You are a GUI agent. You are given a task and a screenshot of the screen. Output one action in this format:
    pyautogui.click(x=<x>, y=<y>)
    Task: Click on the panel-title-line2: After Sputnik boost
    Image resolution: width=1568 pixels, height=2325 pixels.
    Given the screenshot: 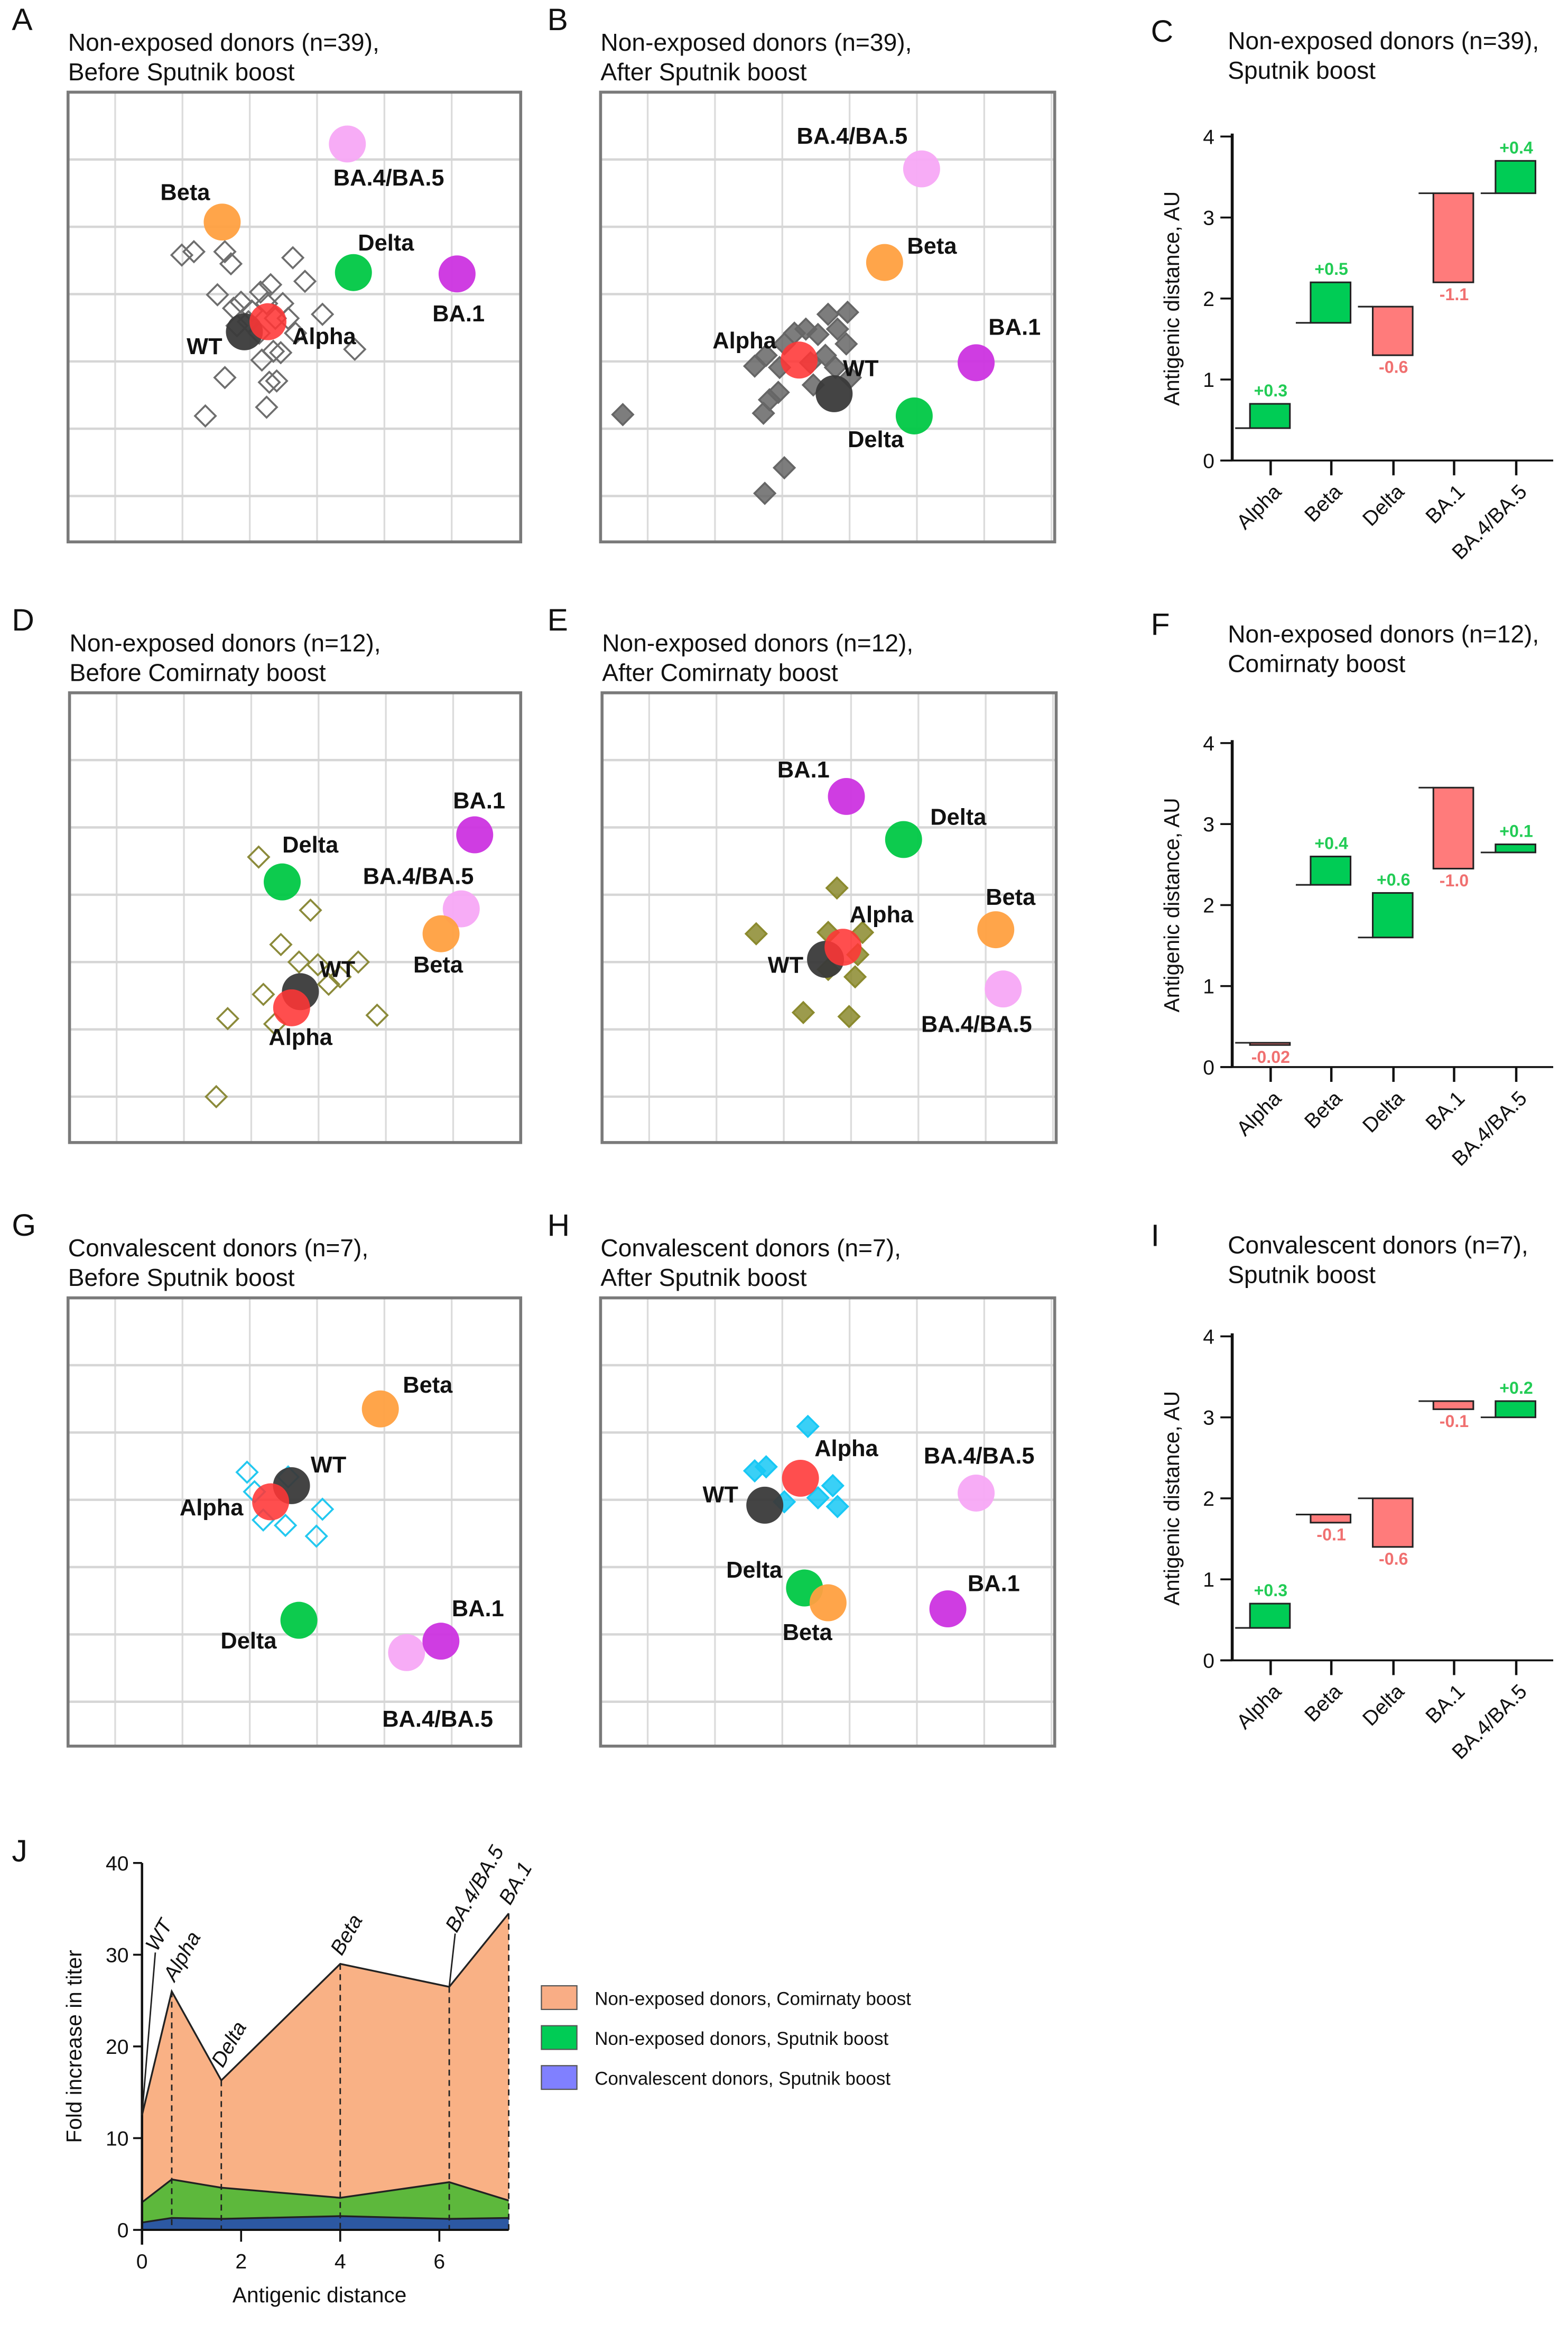 What is the action you would take?
    pyautogui.click(x=703, y=1277)
    